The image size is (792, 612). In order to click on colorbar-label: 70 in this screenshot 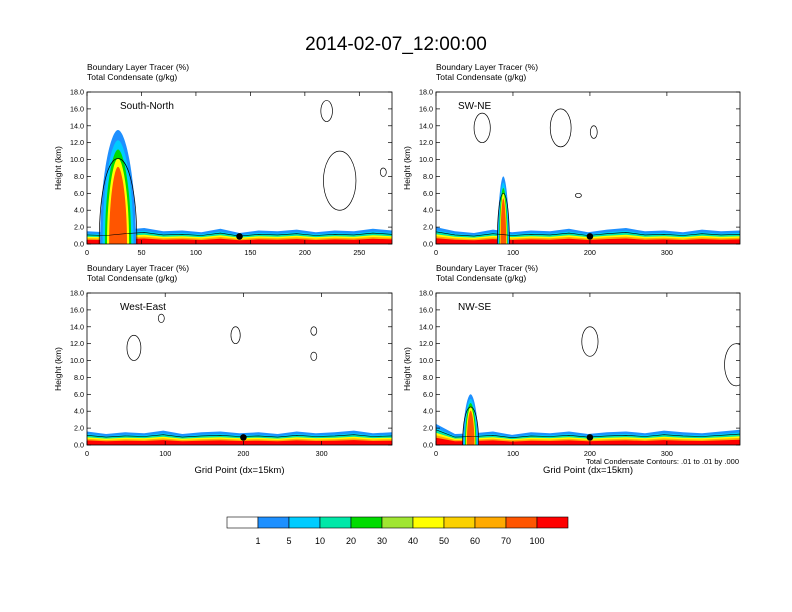, I will do `click(506, 541)`.